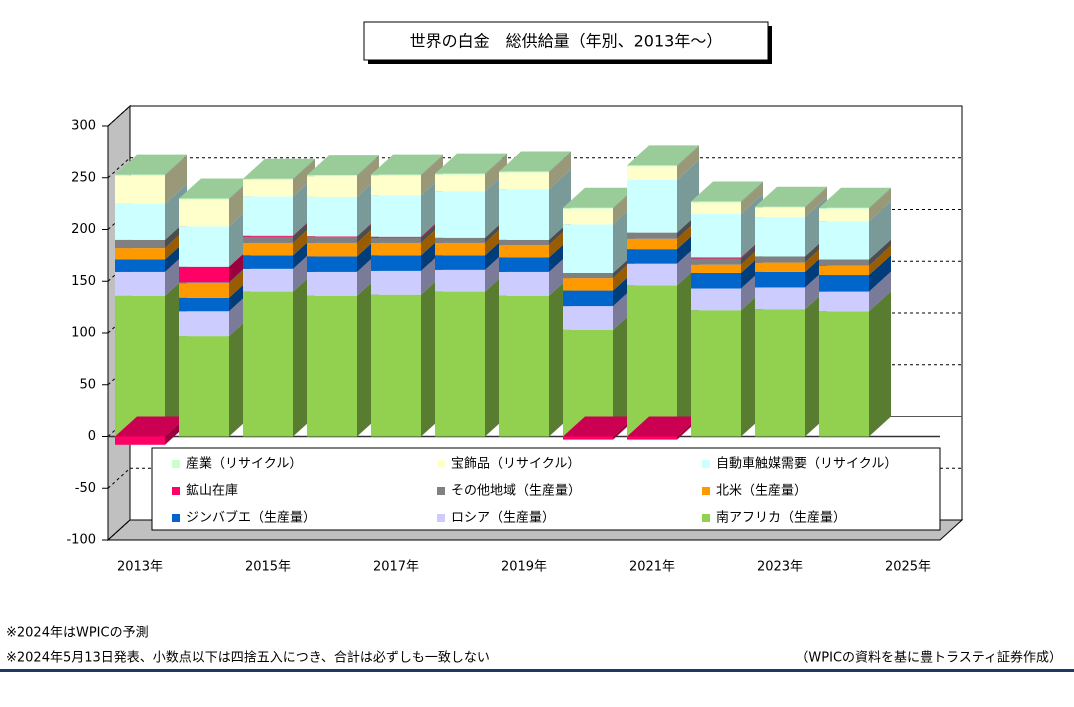 The height and width of the screenshot is (707, 1074). Describe the element at coordinates (212, 491) in the screenshot. I see `legend-label: 鉱山在庫` at that location.